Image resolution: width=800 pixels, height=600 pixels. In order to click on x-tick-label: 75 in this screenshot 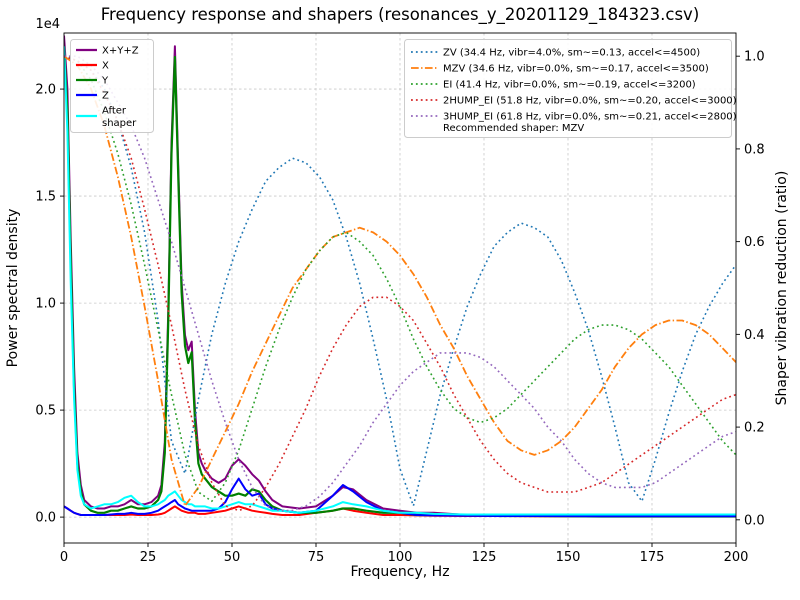, I will do `click(316, 557)`.